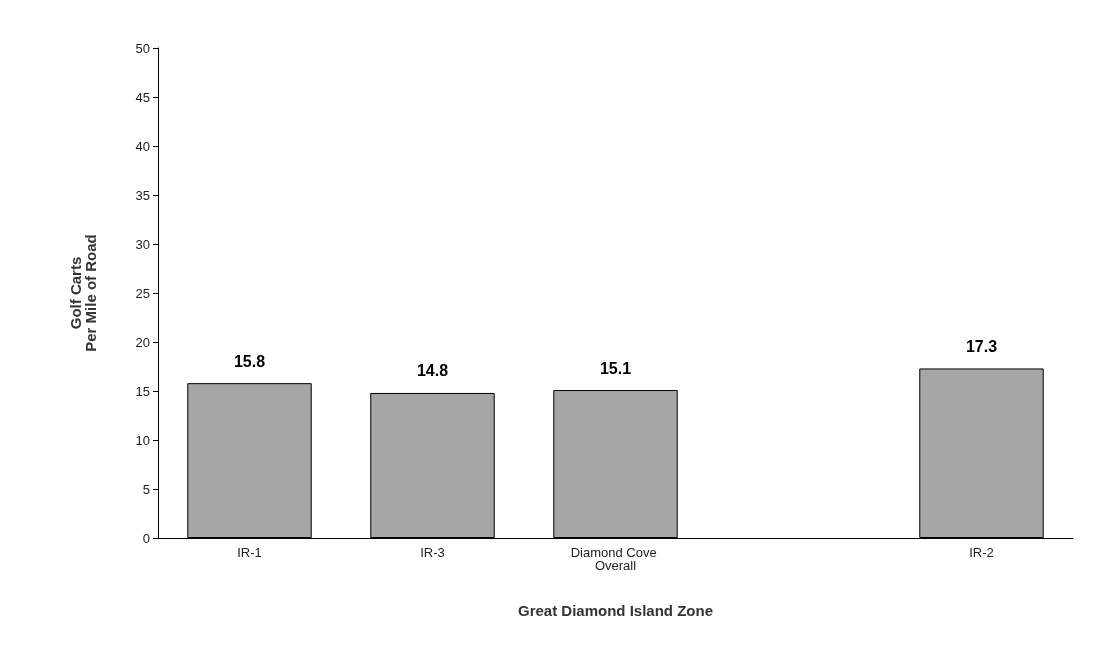  Describe the element at coordinates (146, 489) in the screenshot. I see `y-tick-label: 5` at that location.